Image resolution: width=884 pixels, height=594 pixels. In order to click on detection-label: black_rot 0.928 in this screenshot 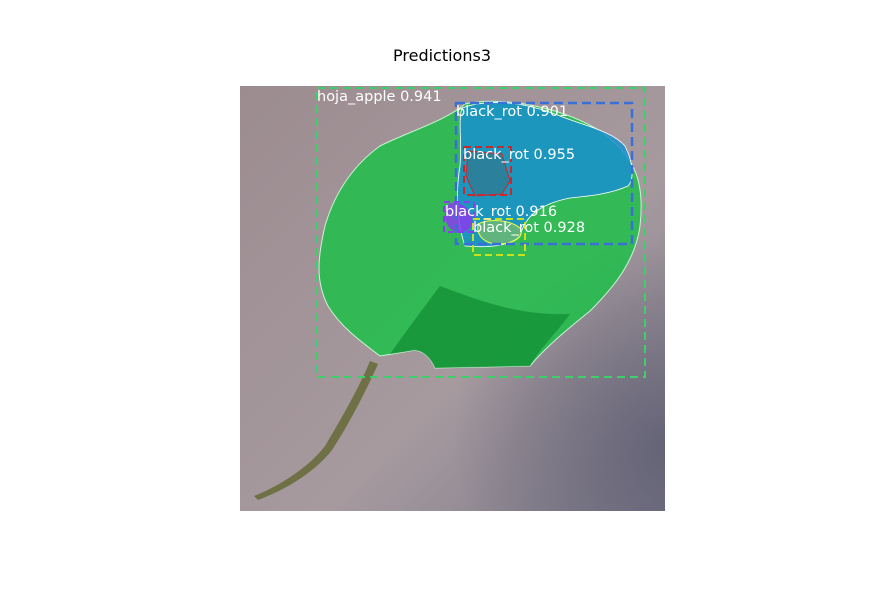, I will do `click(529, 228)`.